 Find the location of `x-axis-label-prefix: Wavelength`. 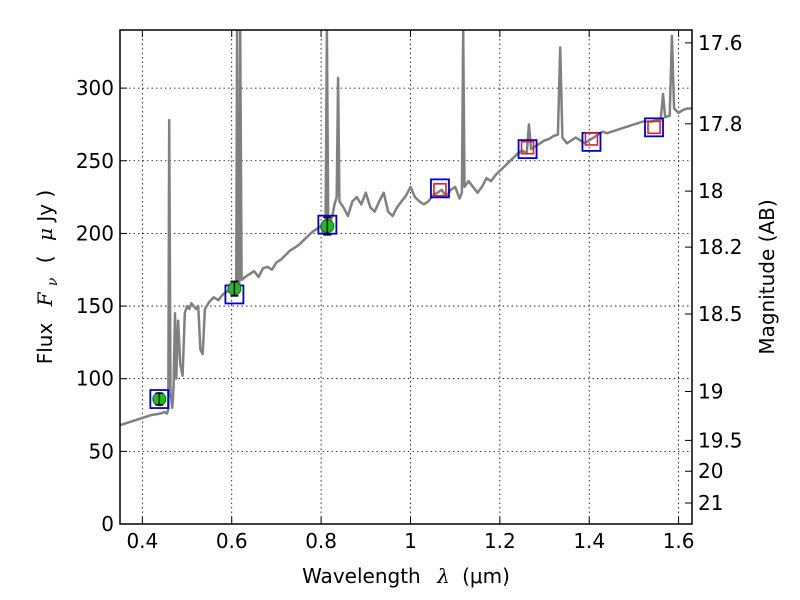

x-axis-label-prefix: Wavelength is located at coordinates (361, 576).